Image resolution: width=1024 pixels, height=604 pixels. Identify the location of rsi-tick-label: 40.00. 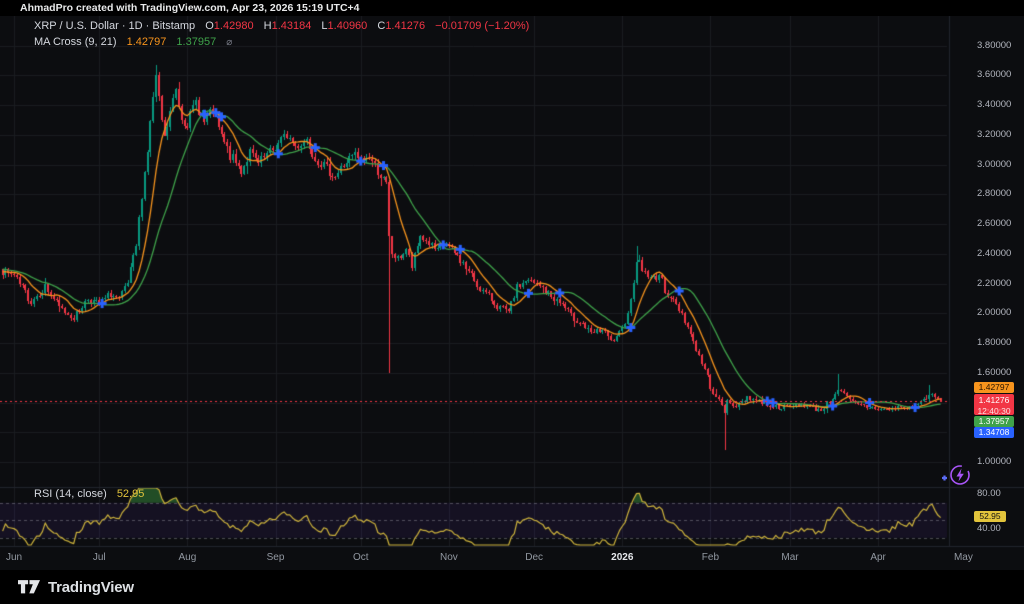
(989, 528).